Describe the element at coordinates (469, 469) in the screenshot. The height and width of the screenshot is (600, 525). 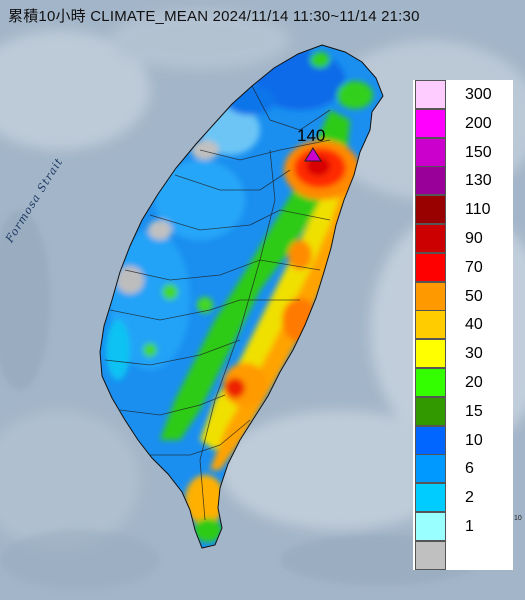
I see `legend-label: 6` at that location.